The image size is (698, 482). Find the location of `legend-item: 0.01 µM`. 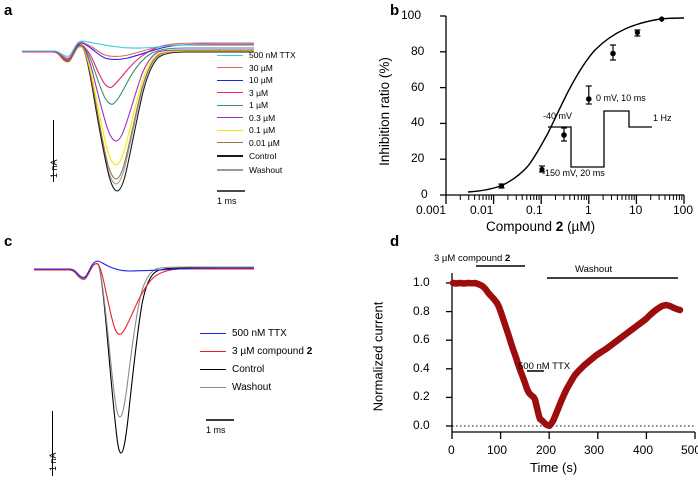

legend-item: 0.01 µM is located at coordinates (256, 143).